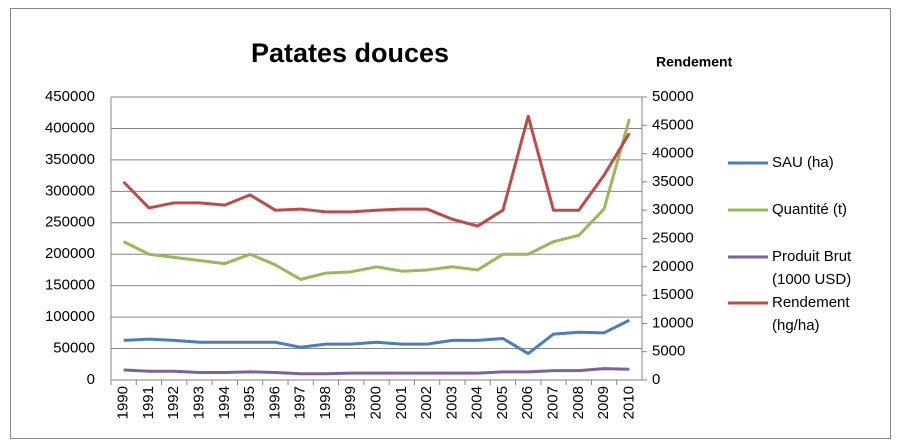  I want to click on legend-label: Quantité (t), so click(809, 209).